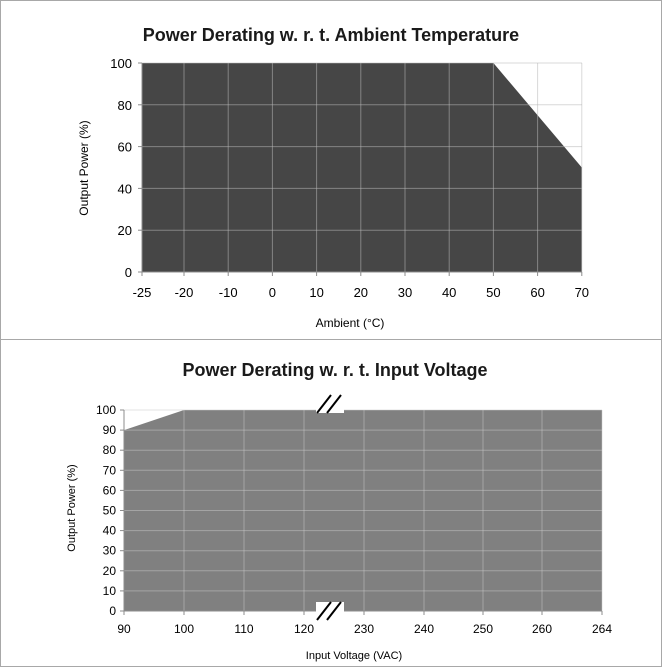  Describe the element at coordinates (316, 292) in the screenshot. I see `x-tick-label: 10` at that location.